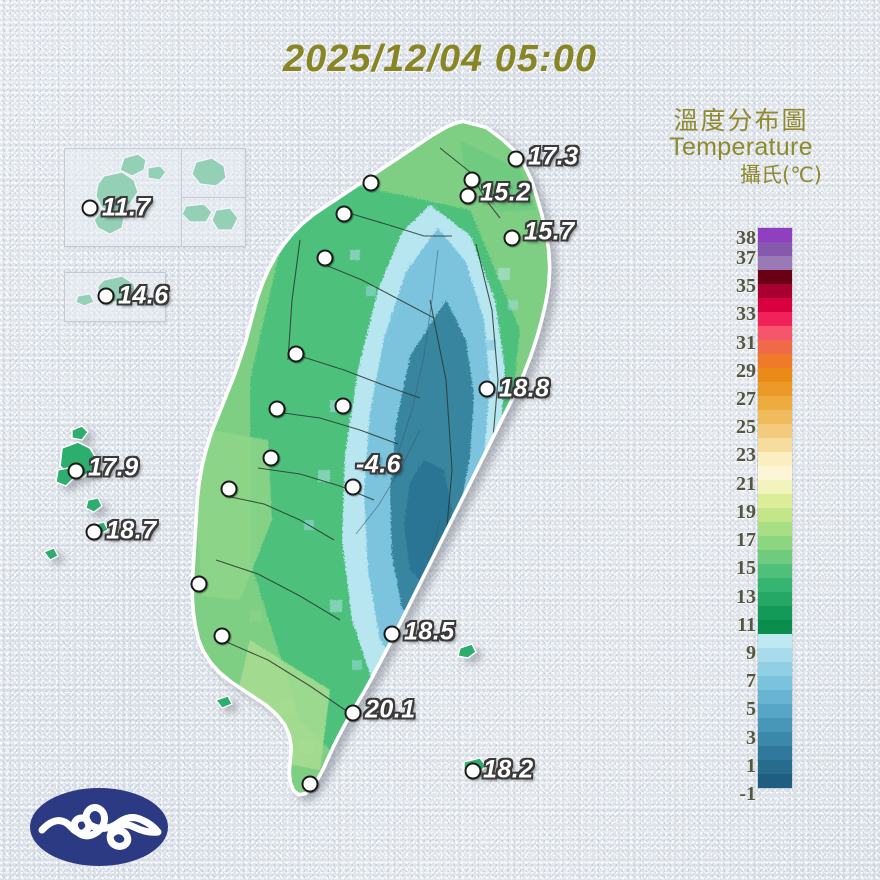 The height and width of the screenshot is (880, 880). I want to click on cwa-logo, so click(99, 827).